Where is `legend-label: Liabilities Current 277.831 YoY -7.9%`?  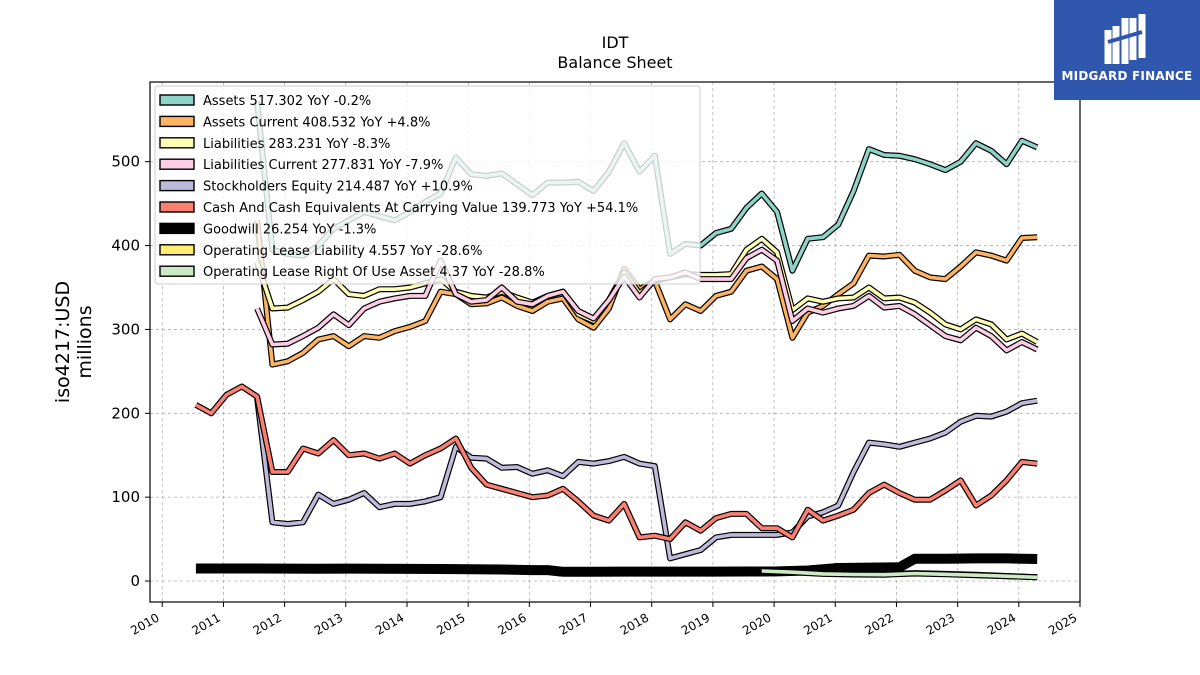
legend-label: Liabilities Current 277.831 YoY -7.9% is located at coordinates (323, 165).